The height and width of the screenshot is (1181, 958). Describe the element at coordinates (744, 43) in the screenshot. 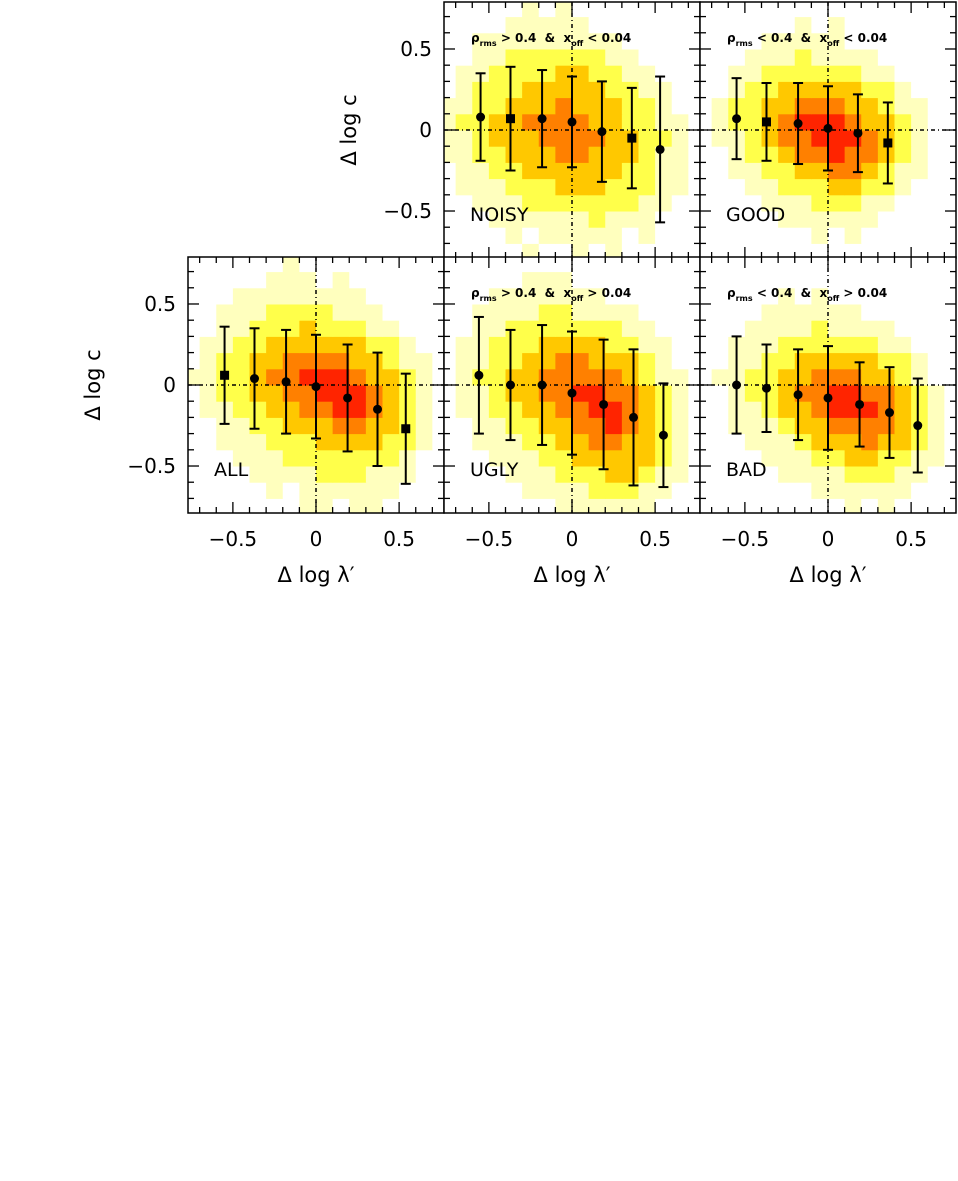

I see `annotation-subscript: rms` at that location.